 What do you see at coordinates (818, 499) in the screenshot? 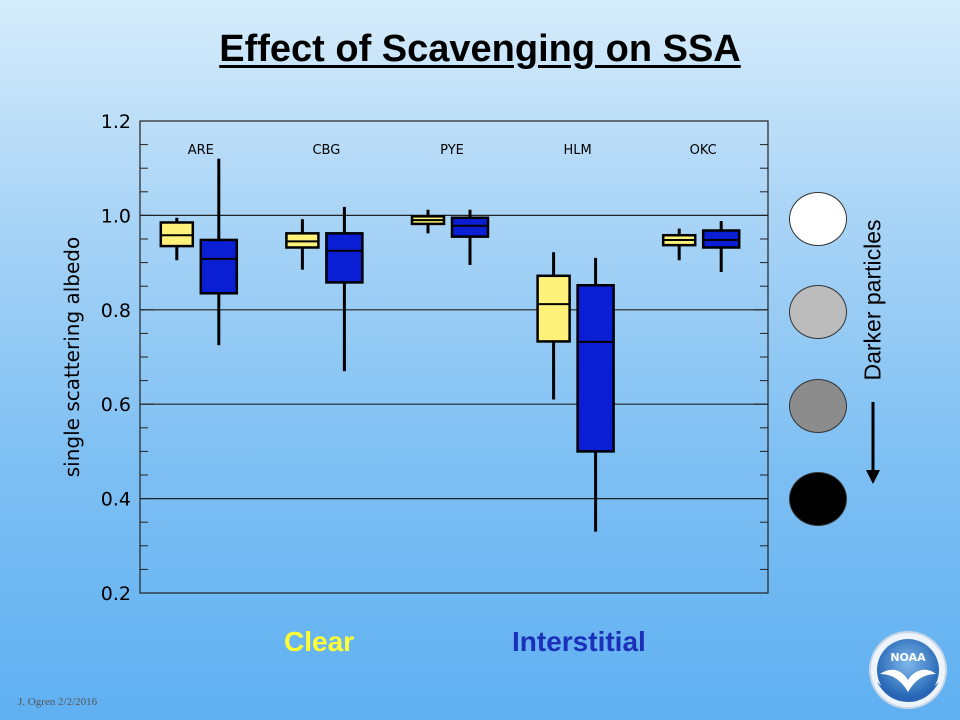
I see `swatch-black` at bounding box center [818, 499].